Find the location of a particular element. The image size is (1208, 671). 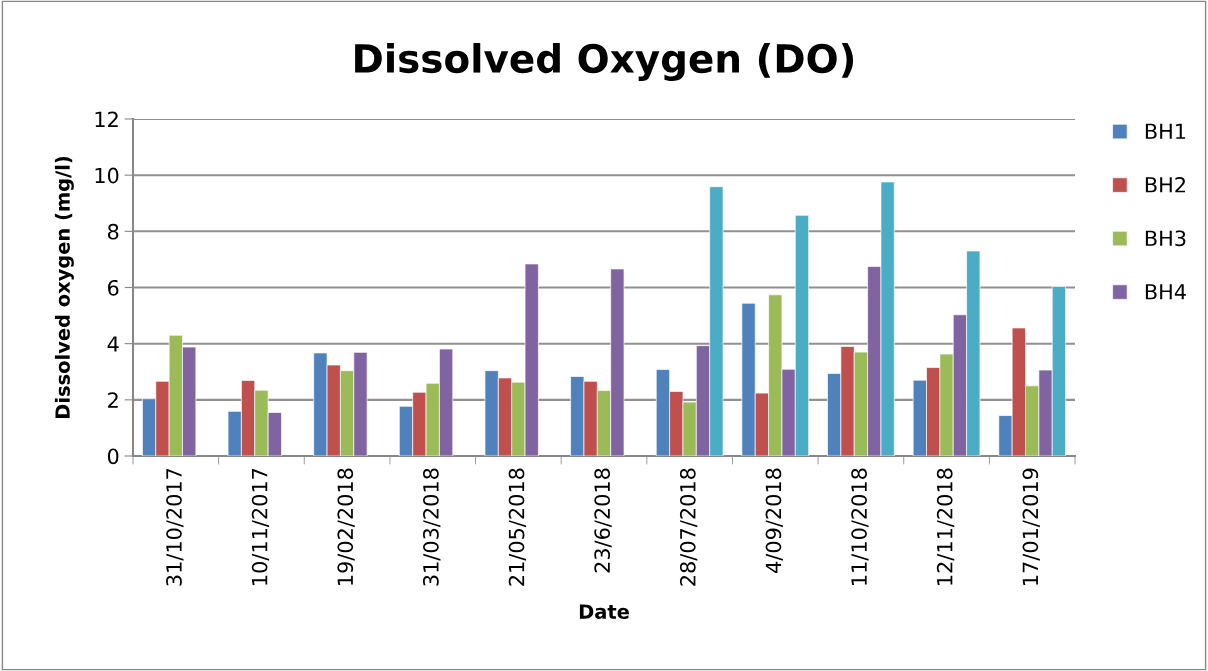

x-tick-label: 11/10/2018 is located at coordinates (860, 526).